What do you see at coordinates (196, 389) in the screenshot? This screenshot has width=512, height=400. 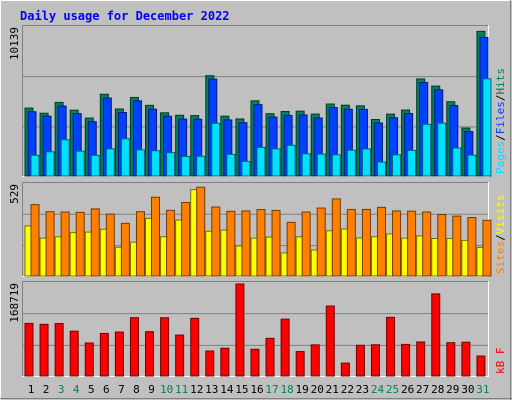 I see `day-label-12: 12` at bounding box center [196, 389].